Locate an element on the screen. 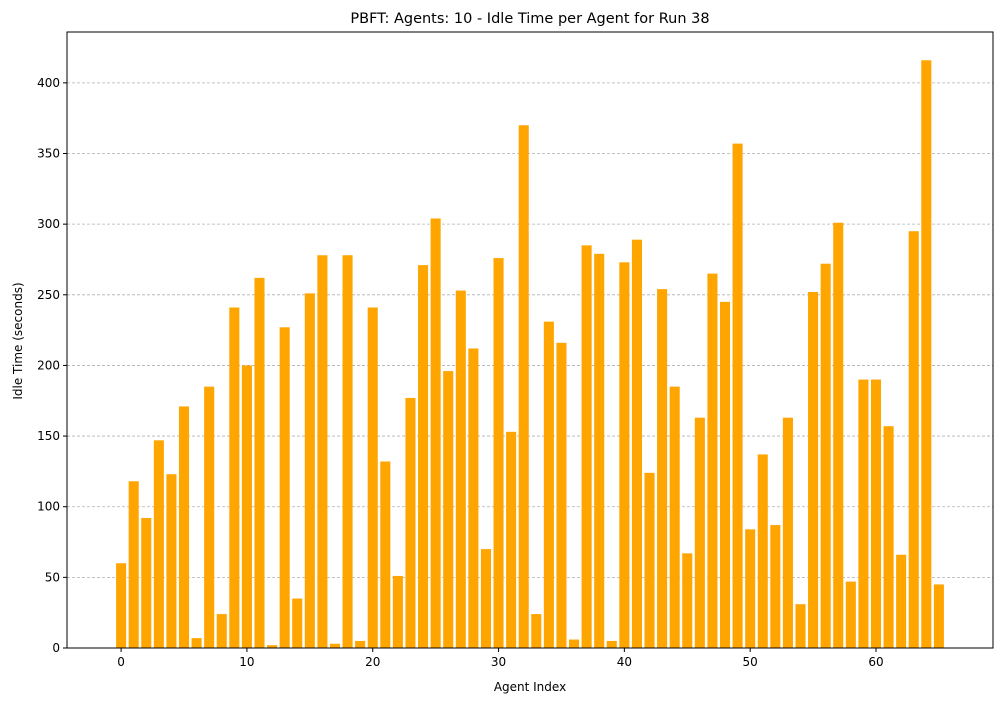  x-axis-label: Agent Index is located at coordinates (530, 687).